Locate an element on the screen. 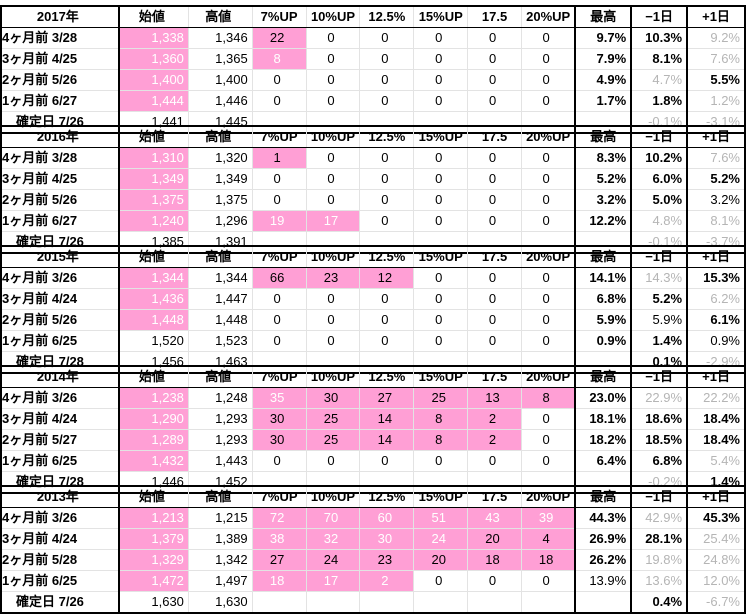  row-label: 2ヶ月前 5/28 is located at coordinates (60, 560).